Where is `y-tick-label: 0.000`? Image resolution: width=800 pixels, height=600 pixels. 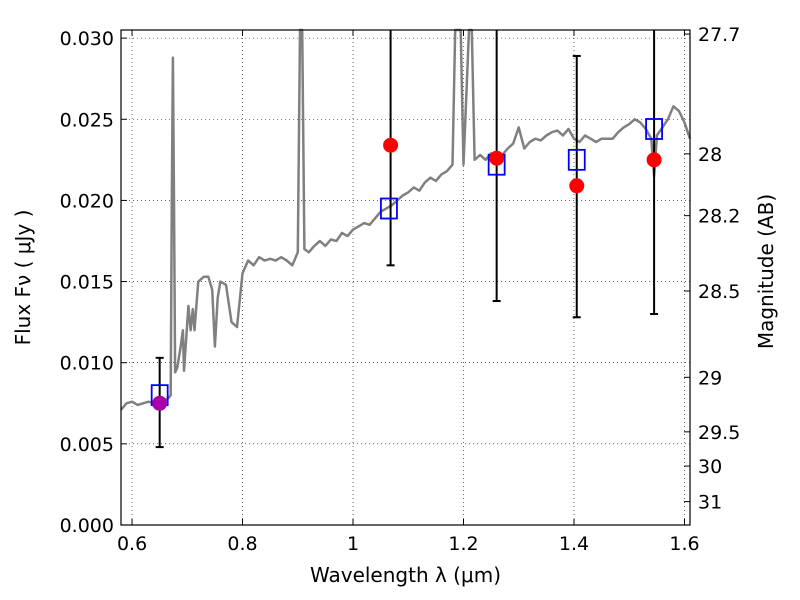 y-tick-label: 0.000 is located at coordinates (87, 526).